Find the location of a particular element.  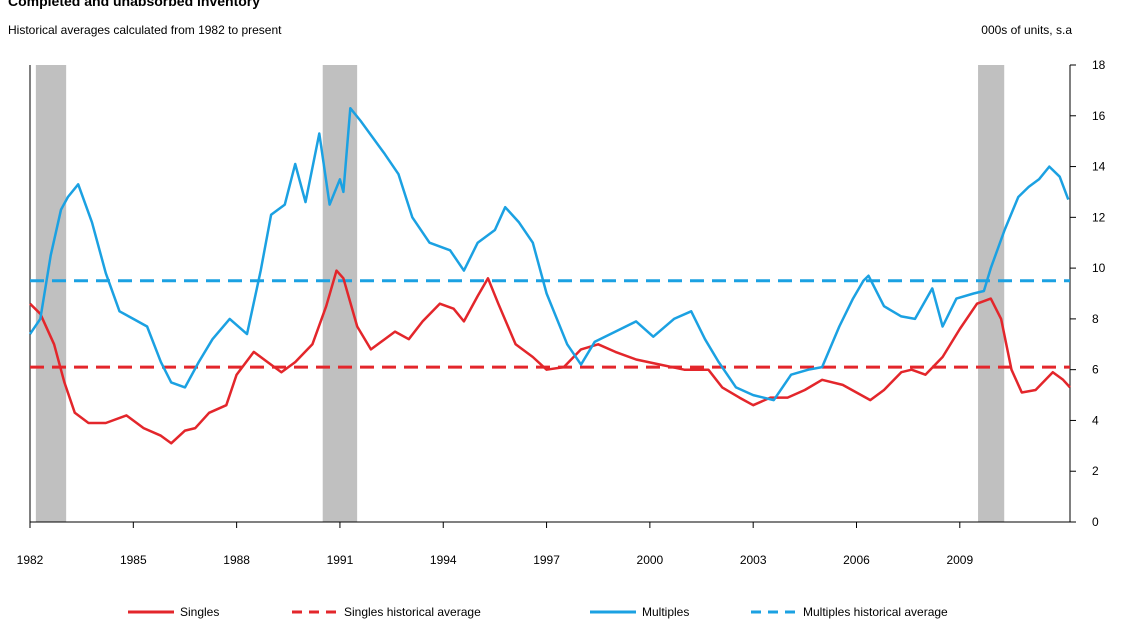

legend-label: Singles is located at coordinates (199, 612).